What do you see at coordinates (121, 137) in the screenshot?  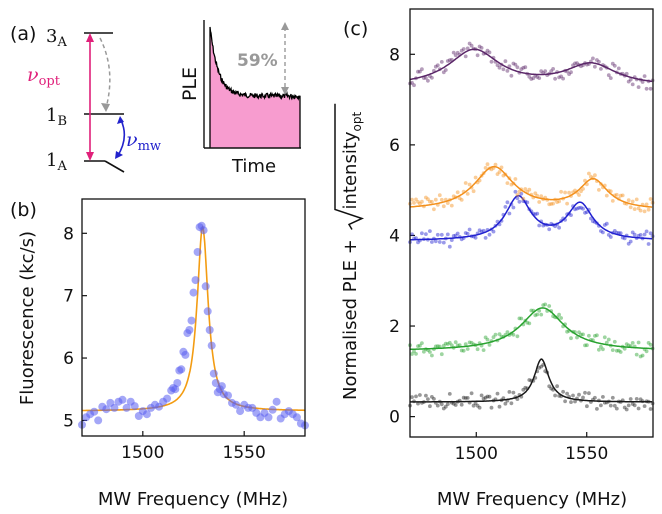 I see `mw-arrow` at bounding box center [121, 137].